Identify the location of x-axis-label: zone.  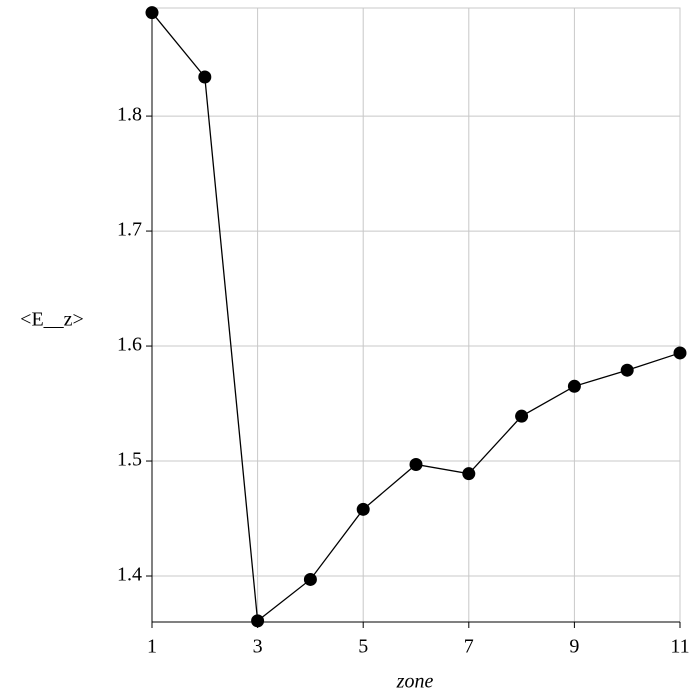
(415, 682).